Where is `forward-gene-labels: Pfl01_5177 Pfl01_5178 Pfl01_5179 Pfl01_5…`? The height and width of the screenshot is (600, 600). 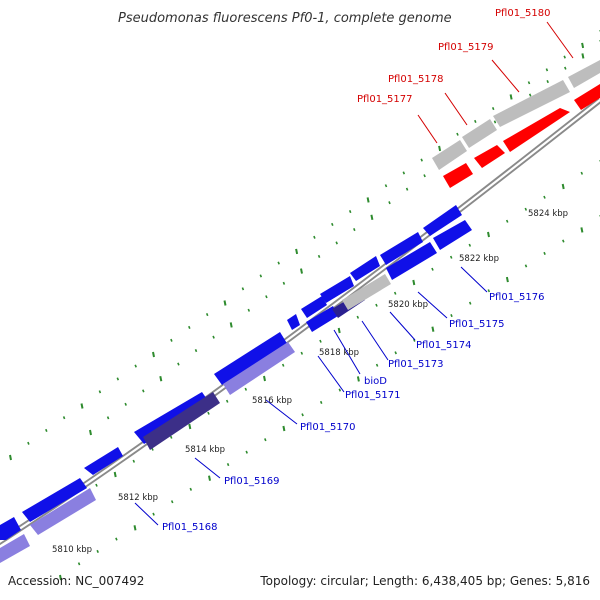
forward-gene-labels: Pfl01_5177 Pfl01_5178 Pfl01_5179 Pfl01_5… is located at coordinates (454, 56).